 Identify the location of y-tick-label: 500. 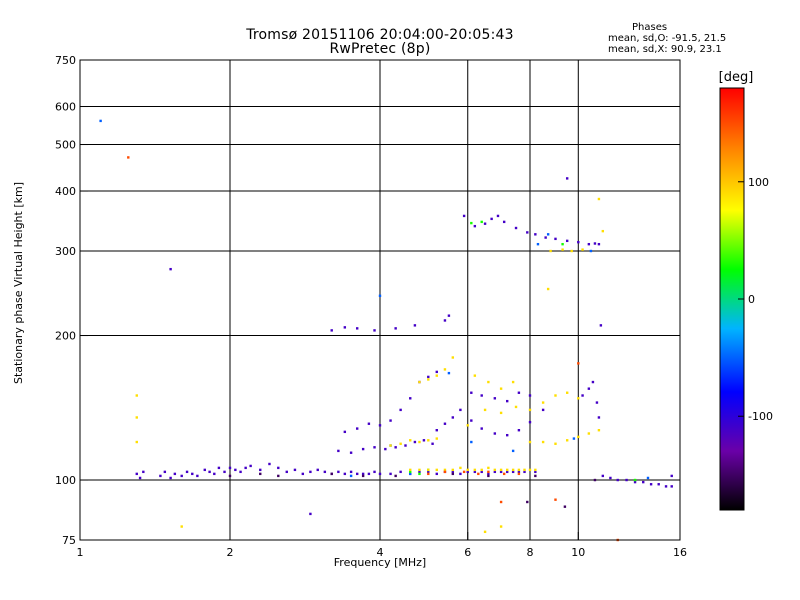
(65, 145).